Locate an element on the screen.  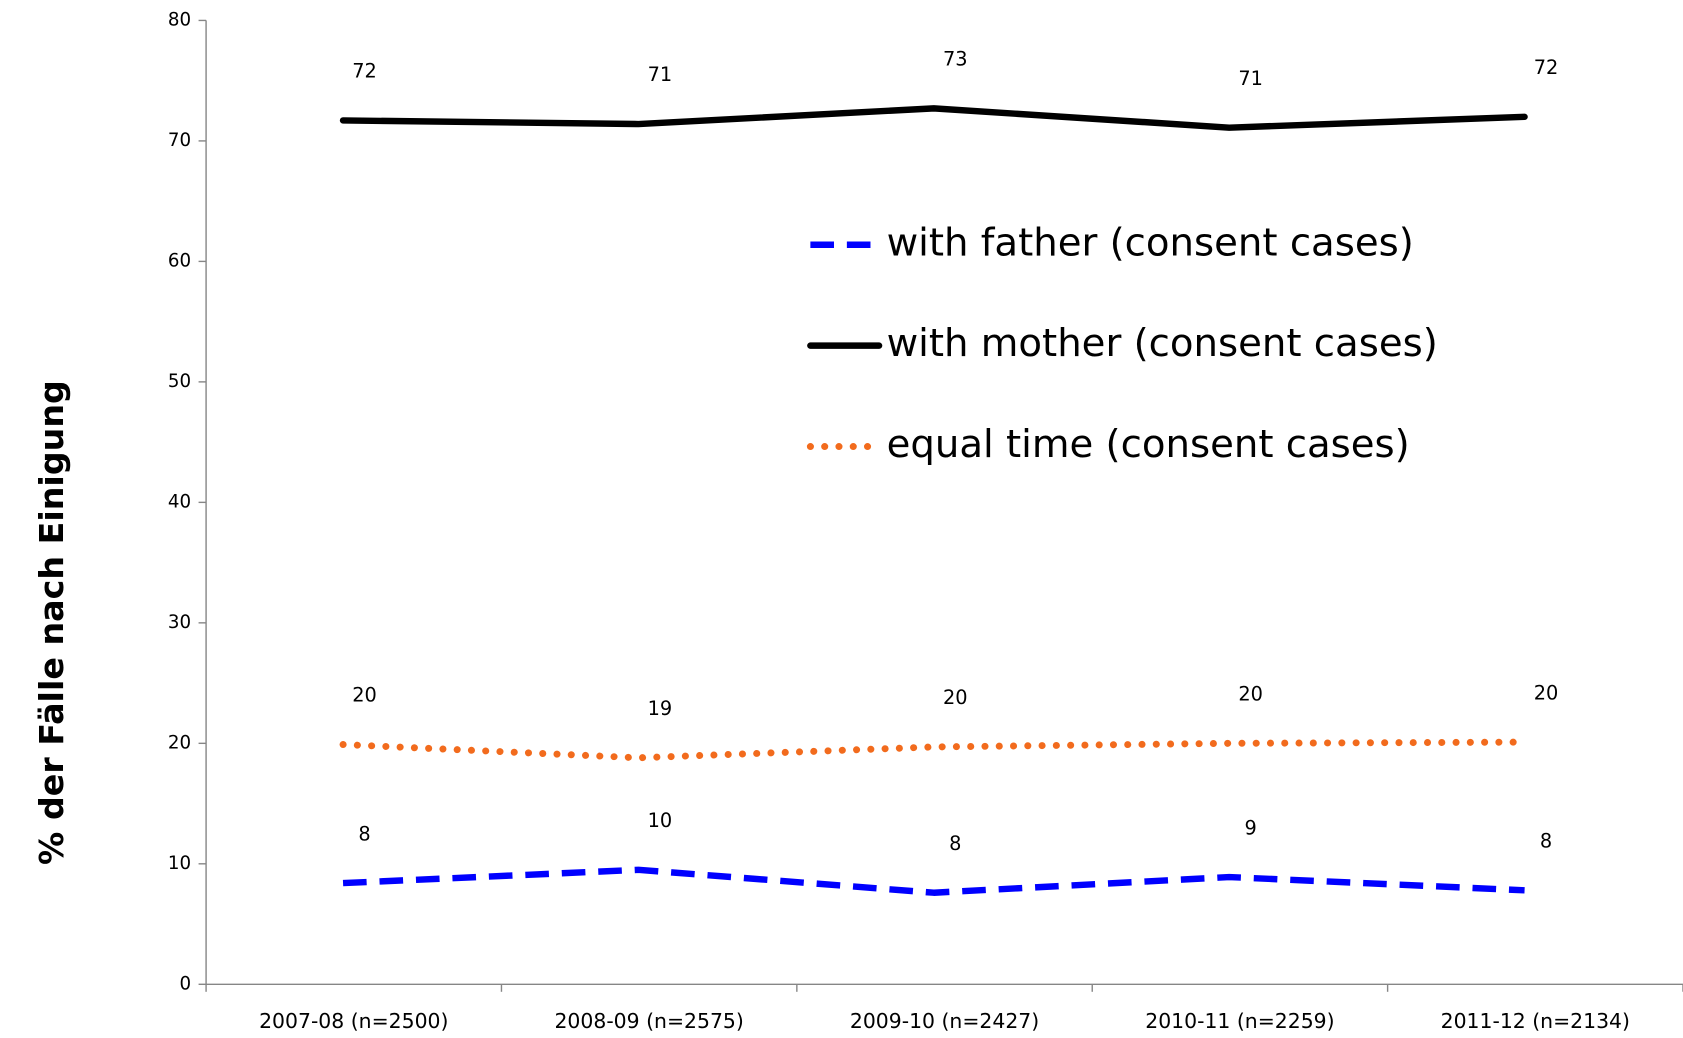
y-tick-label: 70 is located at coordinates (179, 140).